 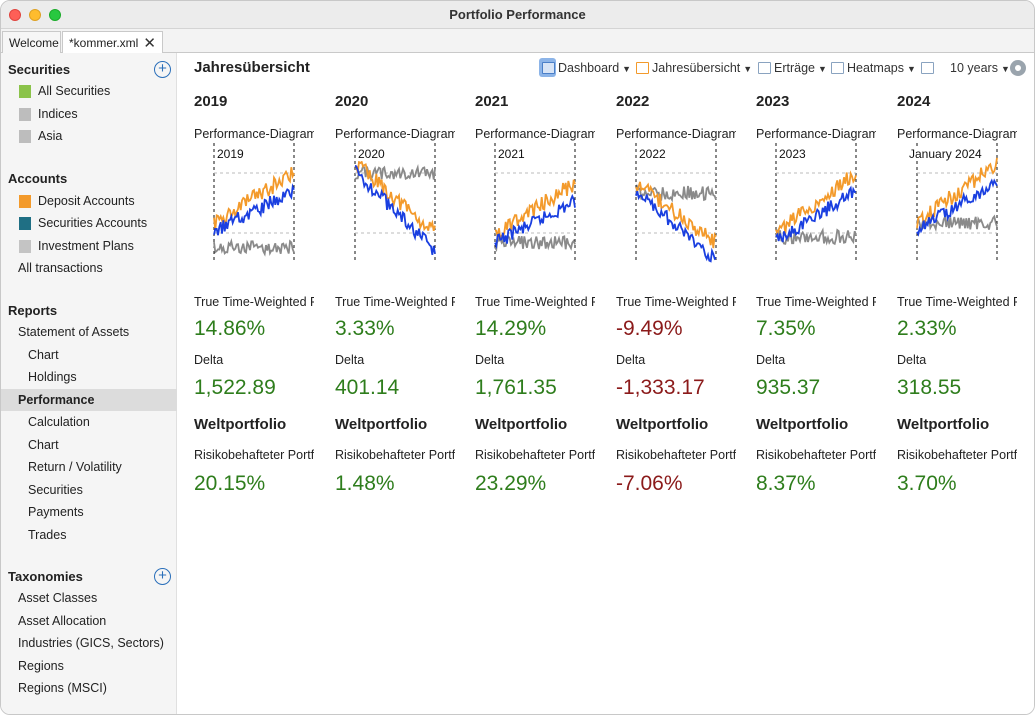 I want to click on risky-share-value: -7.06%, so click(x=649, y=483).